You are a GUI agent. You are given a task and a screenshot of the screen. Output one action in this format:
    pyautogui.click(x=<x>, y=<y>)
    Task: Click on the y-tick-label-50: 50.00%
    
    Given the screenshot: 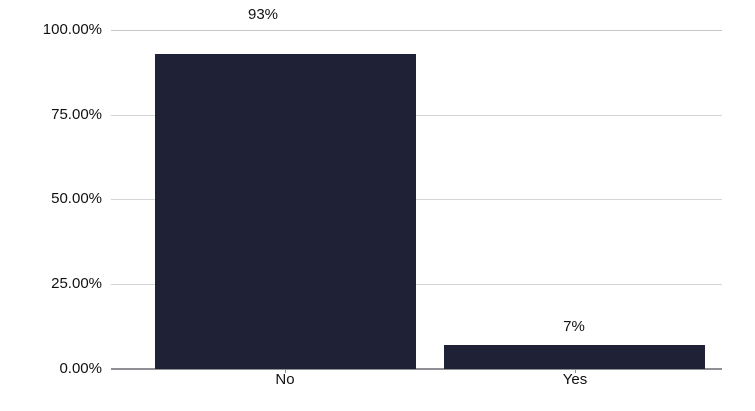 What is the action you would take?
    pyautogui.click(x=76, y=198)
    